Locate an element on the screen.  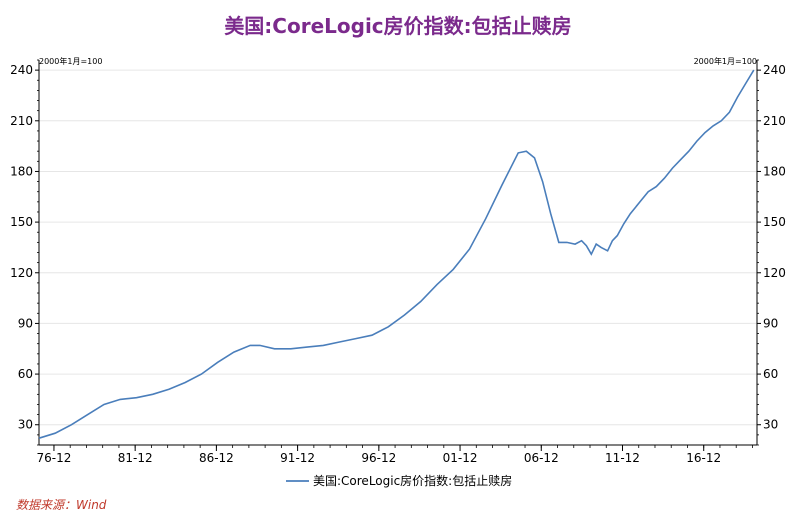
y-tick-label-right: 30 is located at coordinates (770, 425).